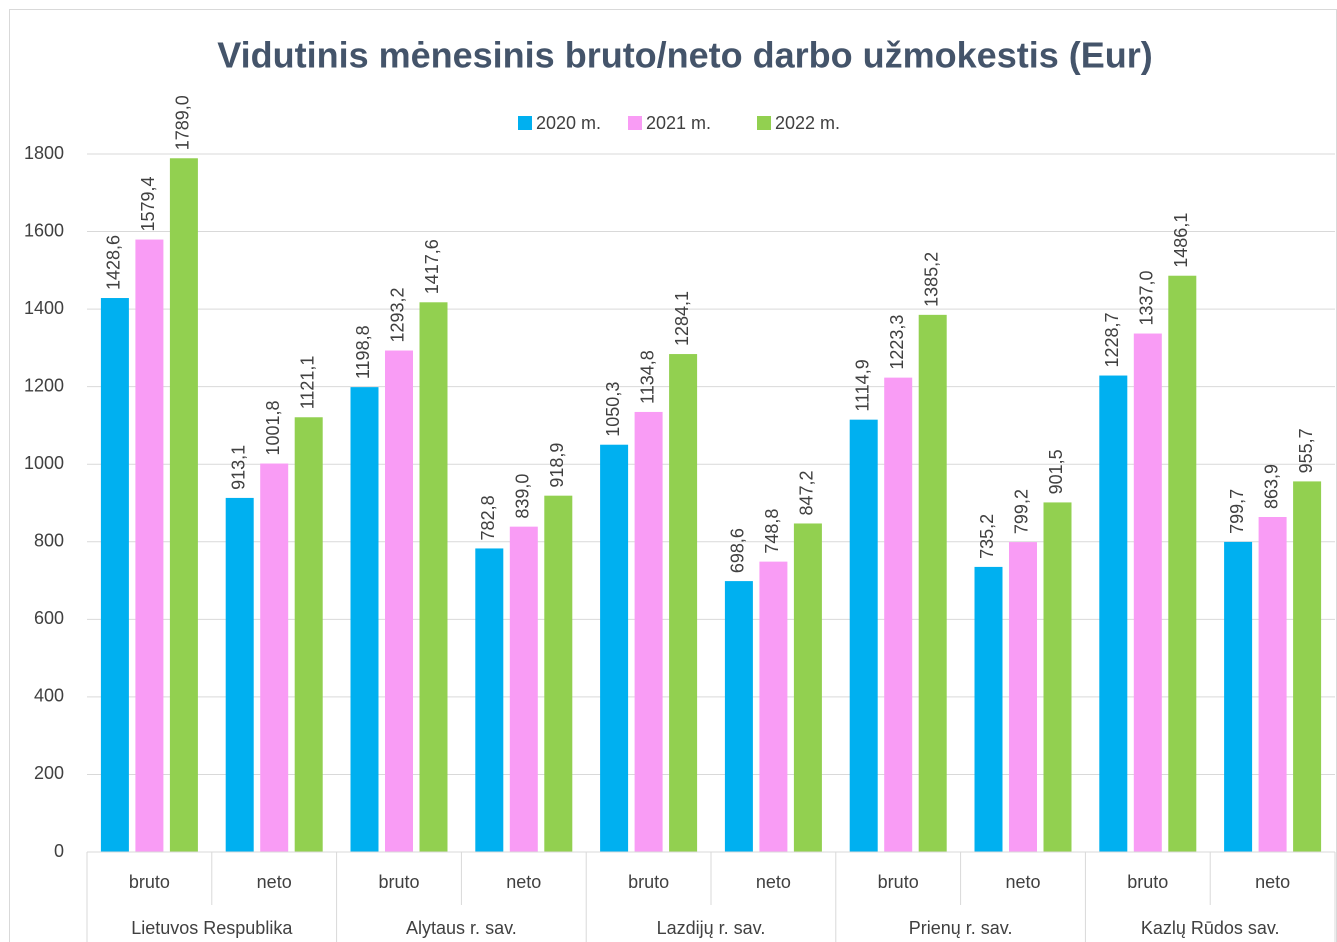 The width and height of the screenshot is (1337, 942). I want to click on legend-label: 2022 m., so click(807, 123).